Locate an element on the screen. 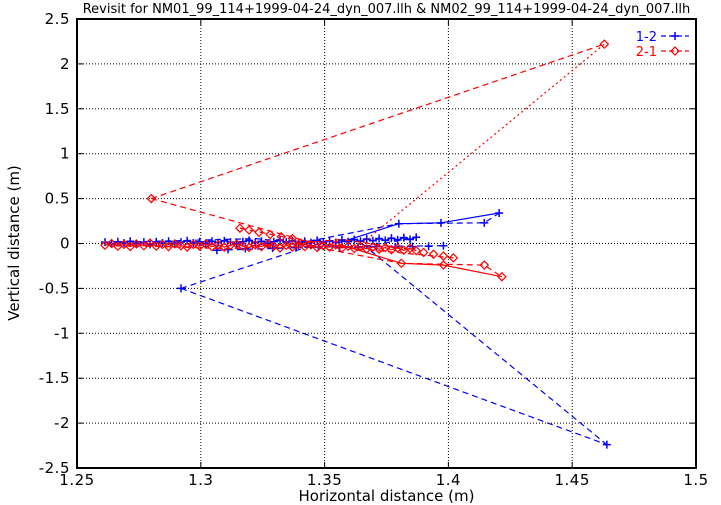 The image size is (721, 505). x-tick-label: 1.5 is located at coordinates (695, 480).